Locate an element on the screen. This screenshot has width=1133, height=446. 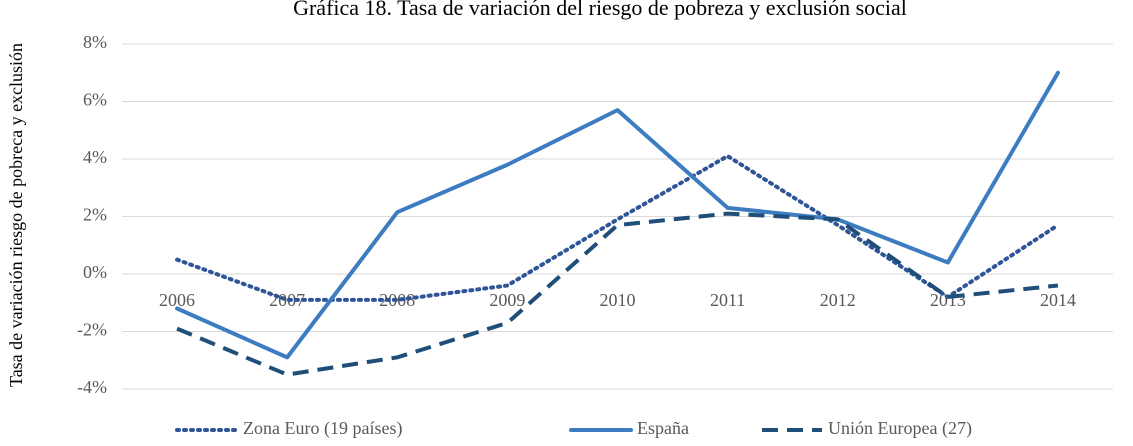
y-tick-label: 6% is located at coordinates (95, 100).